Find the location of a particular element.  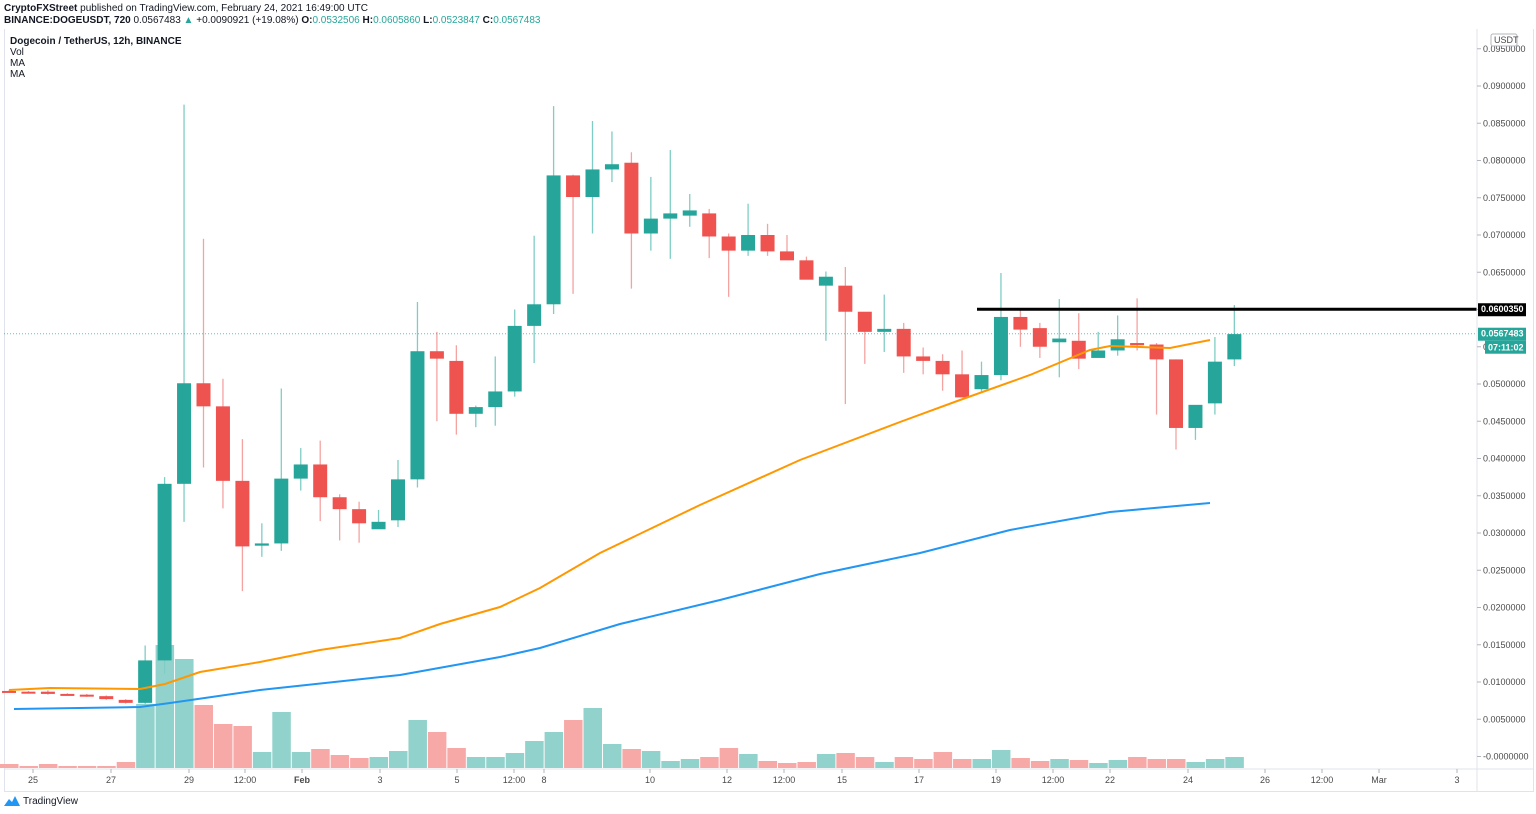

time-tick-label: 29 is located at coordinates (189, 780).